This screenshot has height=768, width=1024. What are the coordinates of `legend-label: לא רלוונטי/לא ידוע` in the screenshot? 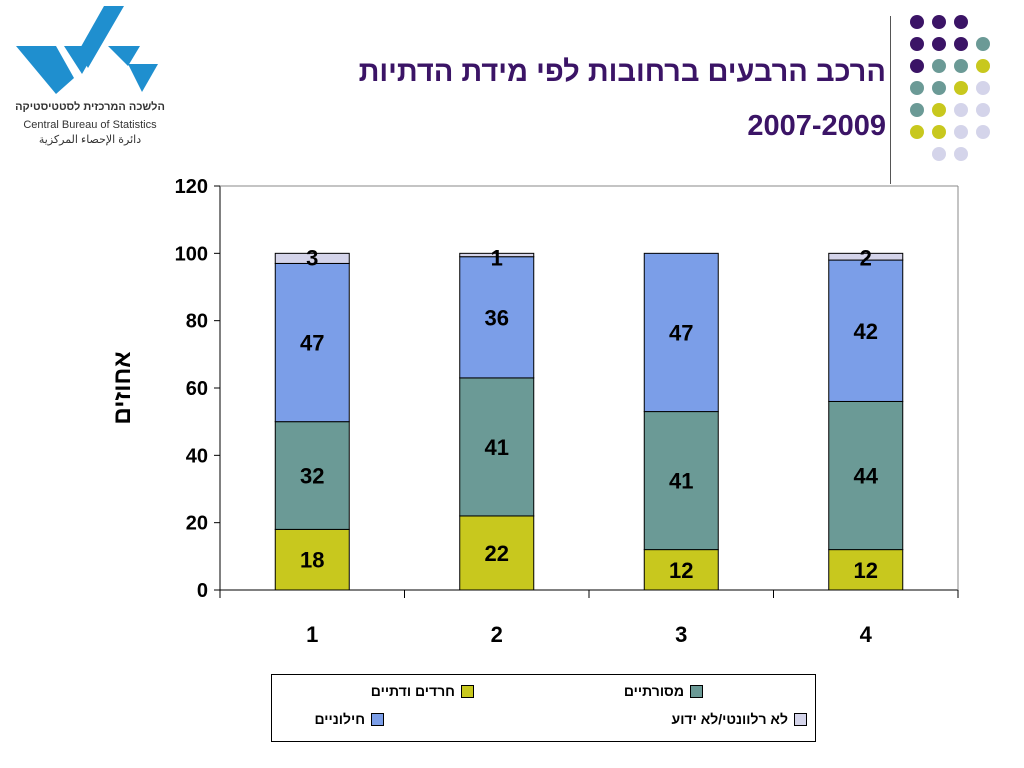 It's located at (729, 719).